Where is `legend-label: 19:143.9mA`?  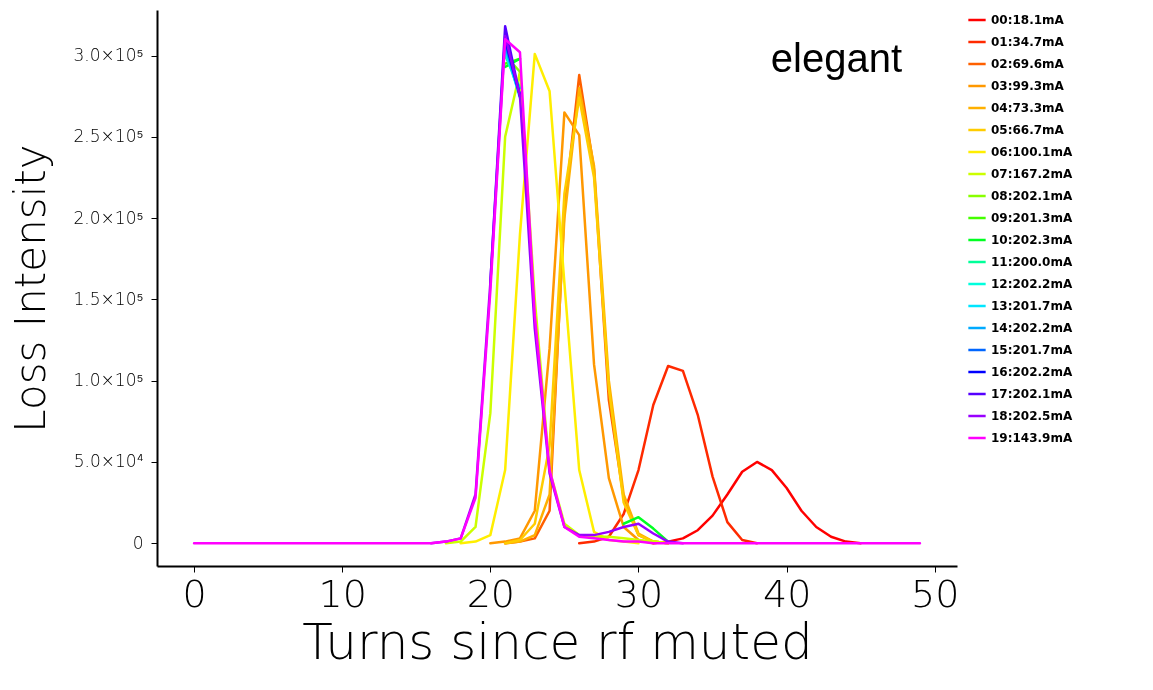
legend-label: 19:143.9mA is located at coordinates (1032, 438).